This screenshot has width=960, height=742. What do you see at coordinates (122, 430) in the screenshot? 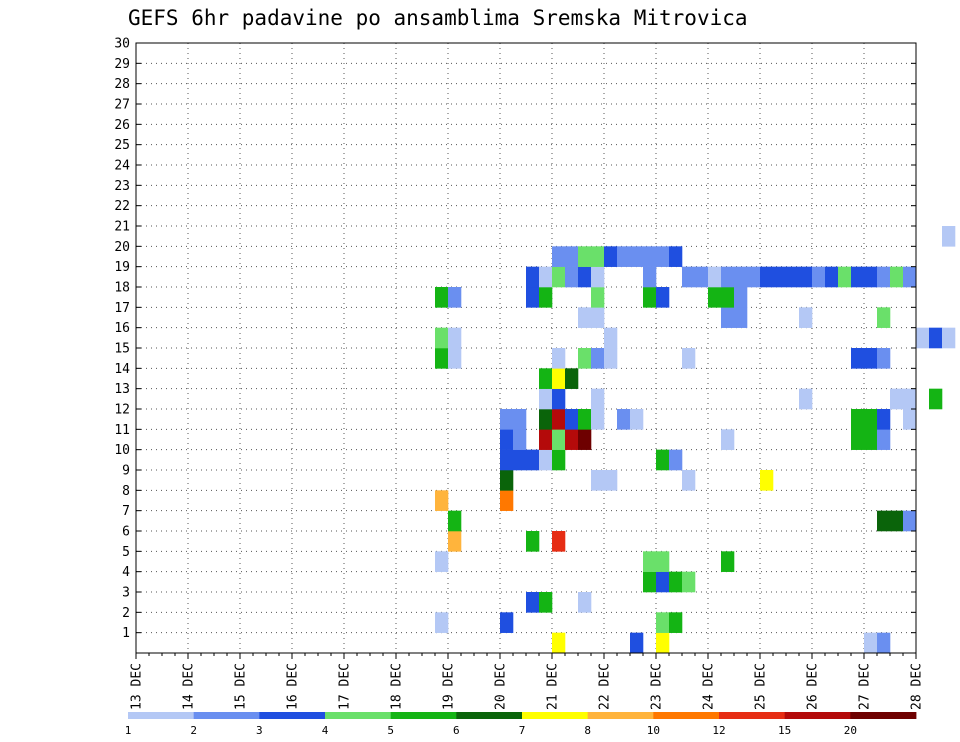
I see `y-tick-label: 11` at bounding box center [122, 430].